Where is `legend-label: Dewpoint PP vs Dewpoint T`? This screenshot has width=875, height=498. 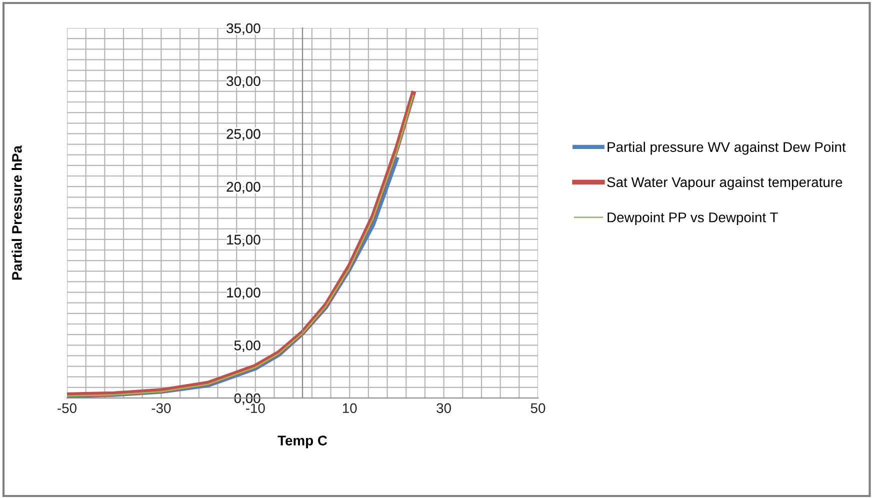
legend-label: Dewpoint PP vs Dewpoint T is located at coordinates (693, 219).